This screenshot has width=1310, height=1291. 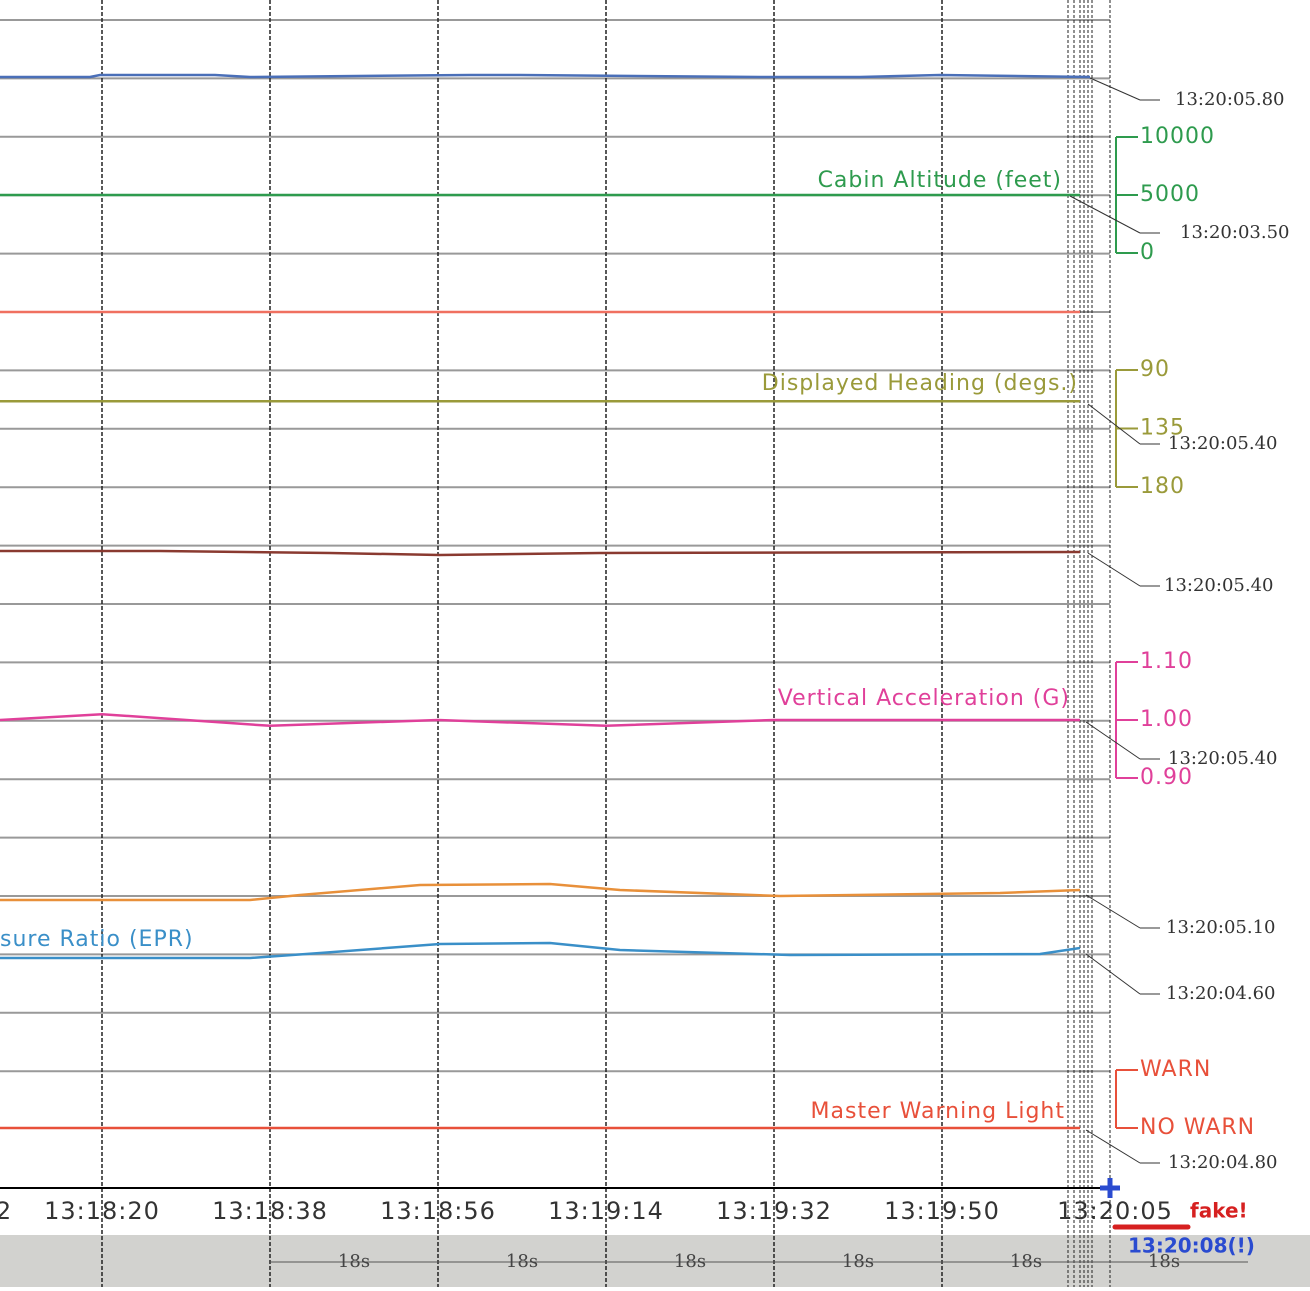 I want to click on scale-label: 180, so click(x=1162, y=486).